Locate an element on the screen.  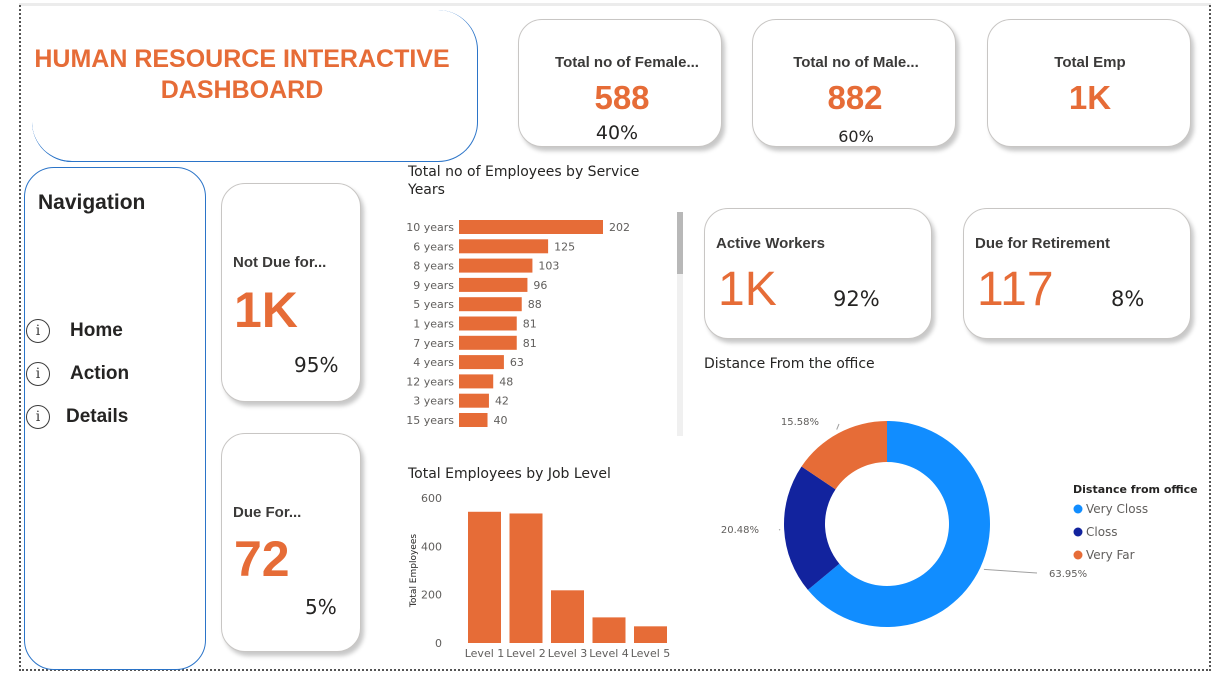
navigation-panel is located at coordinates (115, 418).